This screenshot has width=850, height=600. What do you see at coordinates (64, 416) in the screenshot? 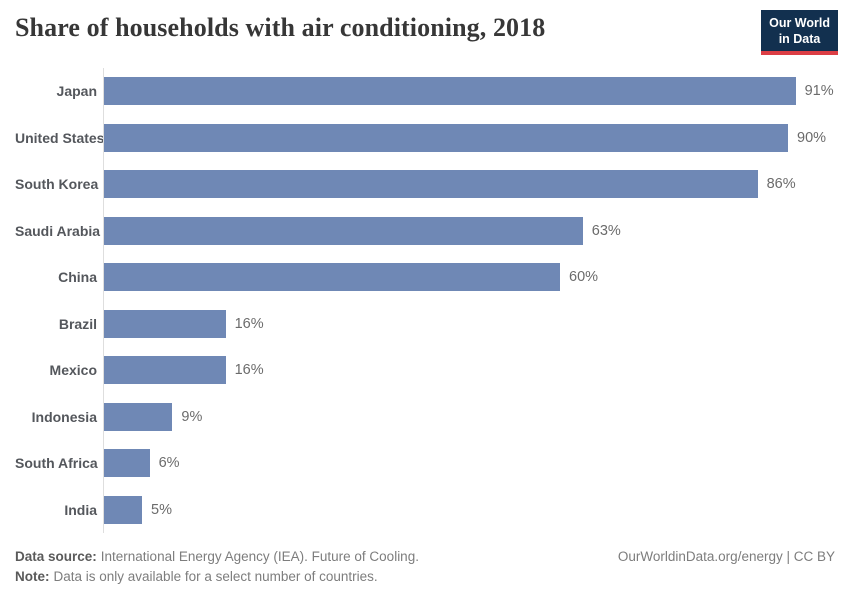
I see `category-label: Indonesia` at bounding box center [64, 416].